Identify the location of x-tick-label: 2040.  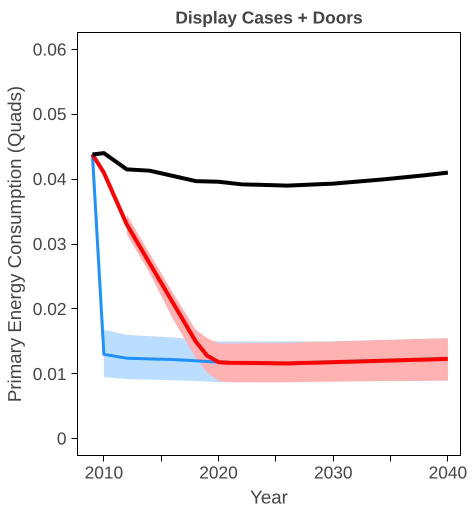
(448, 472).